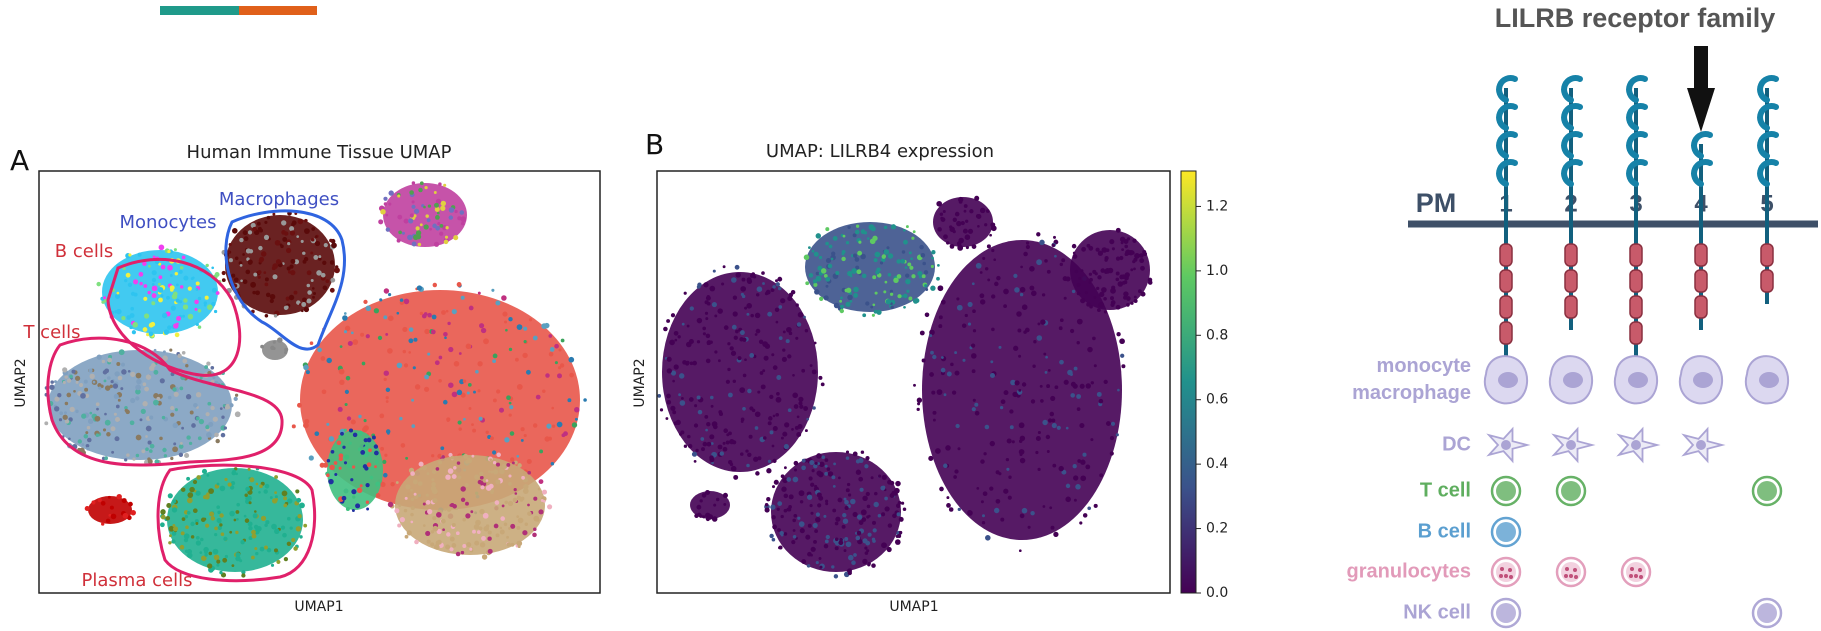 The image size is (1821, 631). Describe the element at coordinates (1767, 281) in the screenshot. I see `itim-motif` at that location.